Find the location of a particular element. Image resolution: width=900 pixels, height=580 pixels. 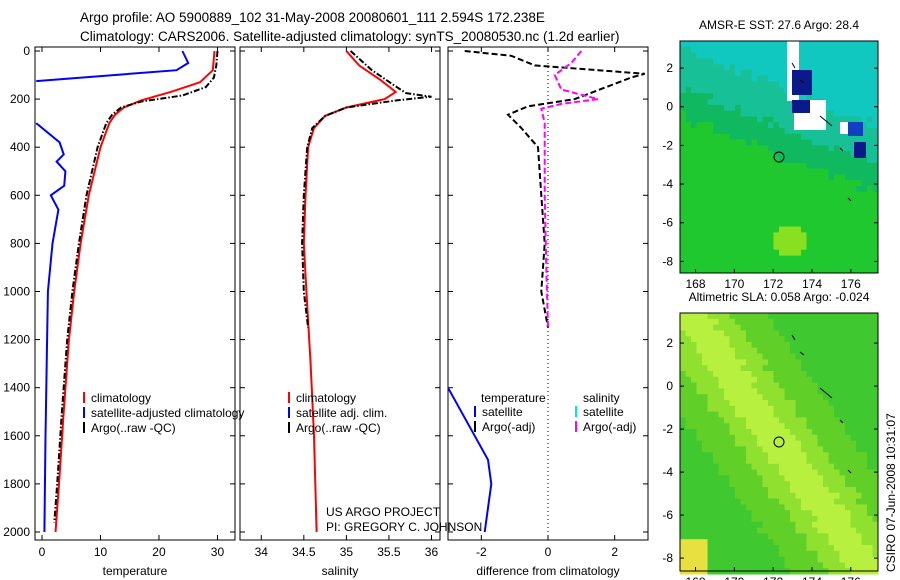

y-tick-label: 1200 is located at coordinates (16, 340).